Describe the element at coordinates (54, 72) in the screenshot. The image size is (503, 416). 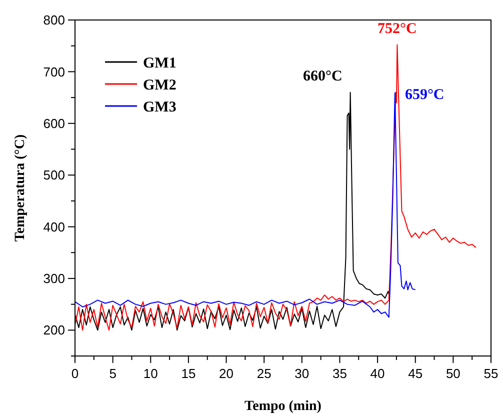
I see `y-tick-label: 700` at that location.